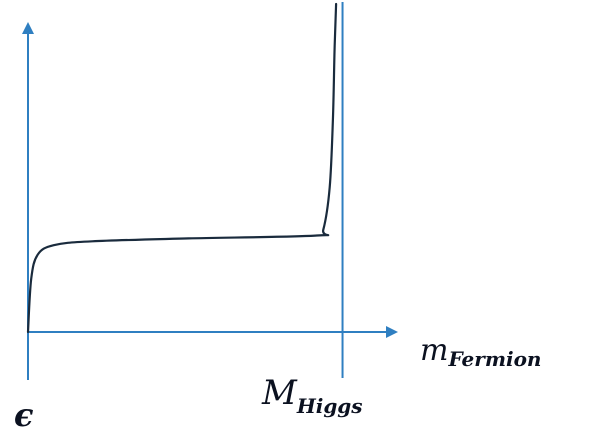 Image resolution: width=592 pixels, height=432 pixels. I want to click on x-axis-label: mFermion, so click(480, 352).